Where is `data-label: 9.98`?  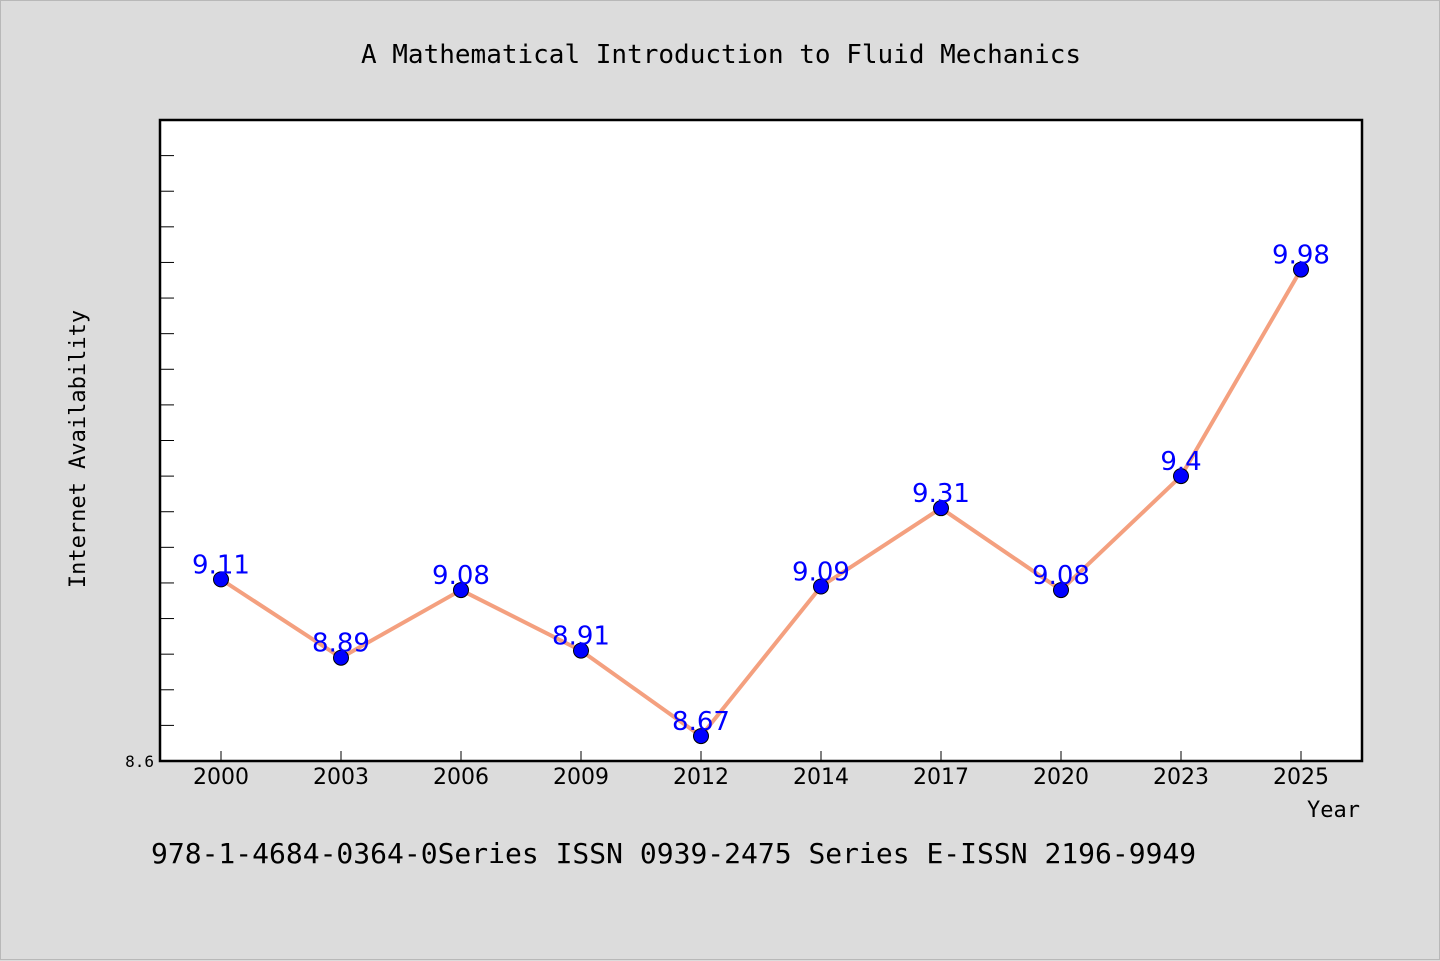 data-label: 9.98 is located at coordinates (1301, 256).